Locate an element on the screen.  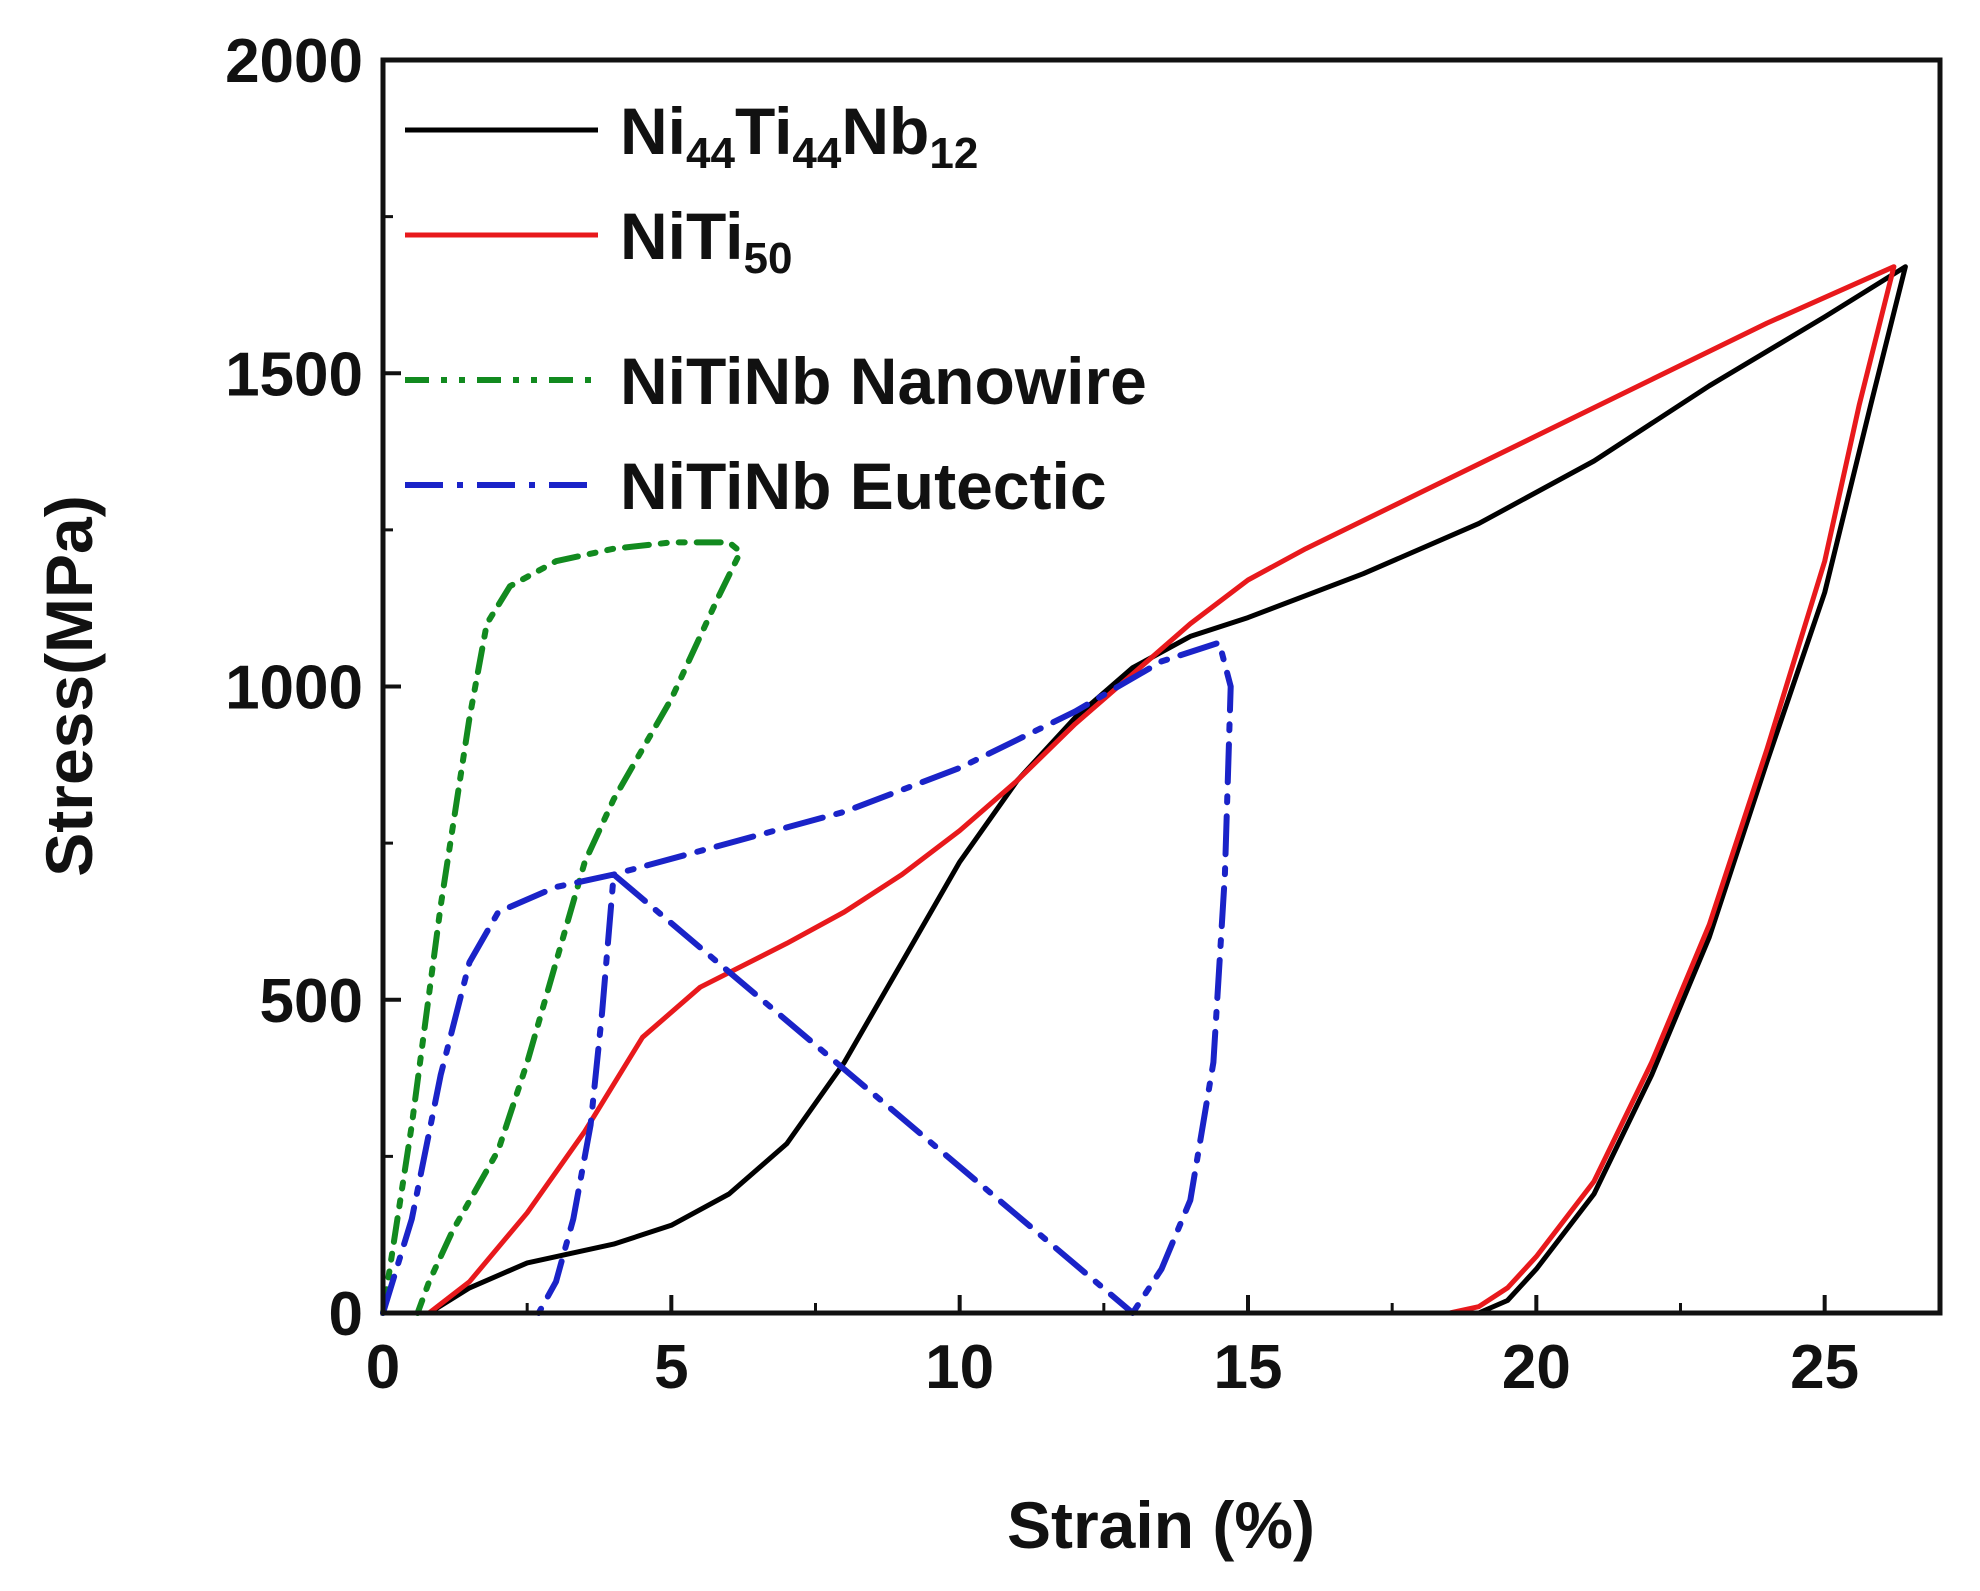
x-tick-label: 20 is located at coordinates (1536, 1367).